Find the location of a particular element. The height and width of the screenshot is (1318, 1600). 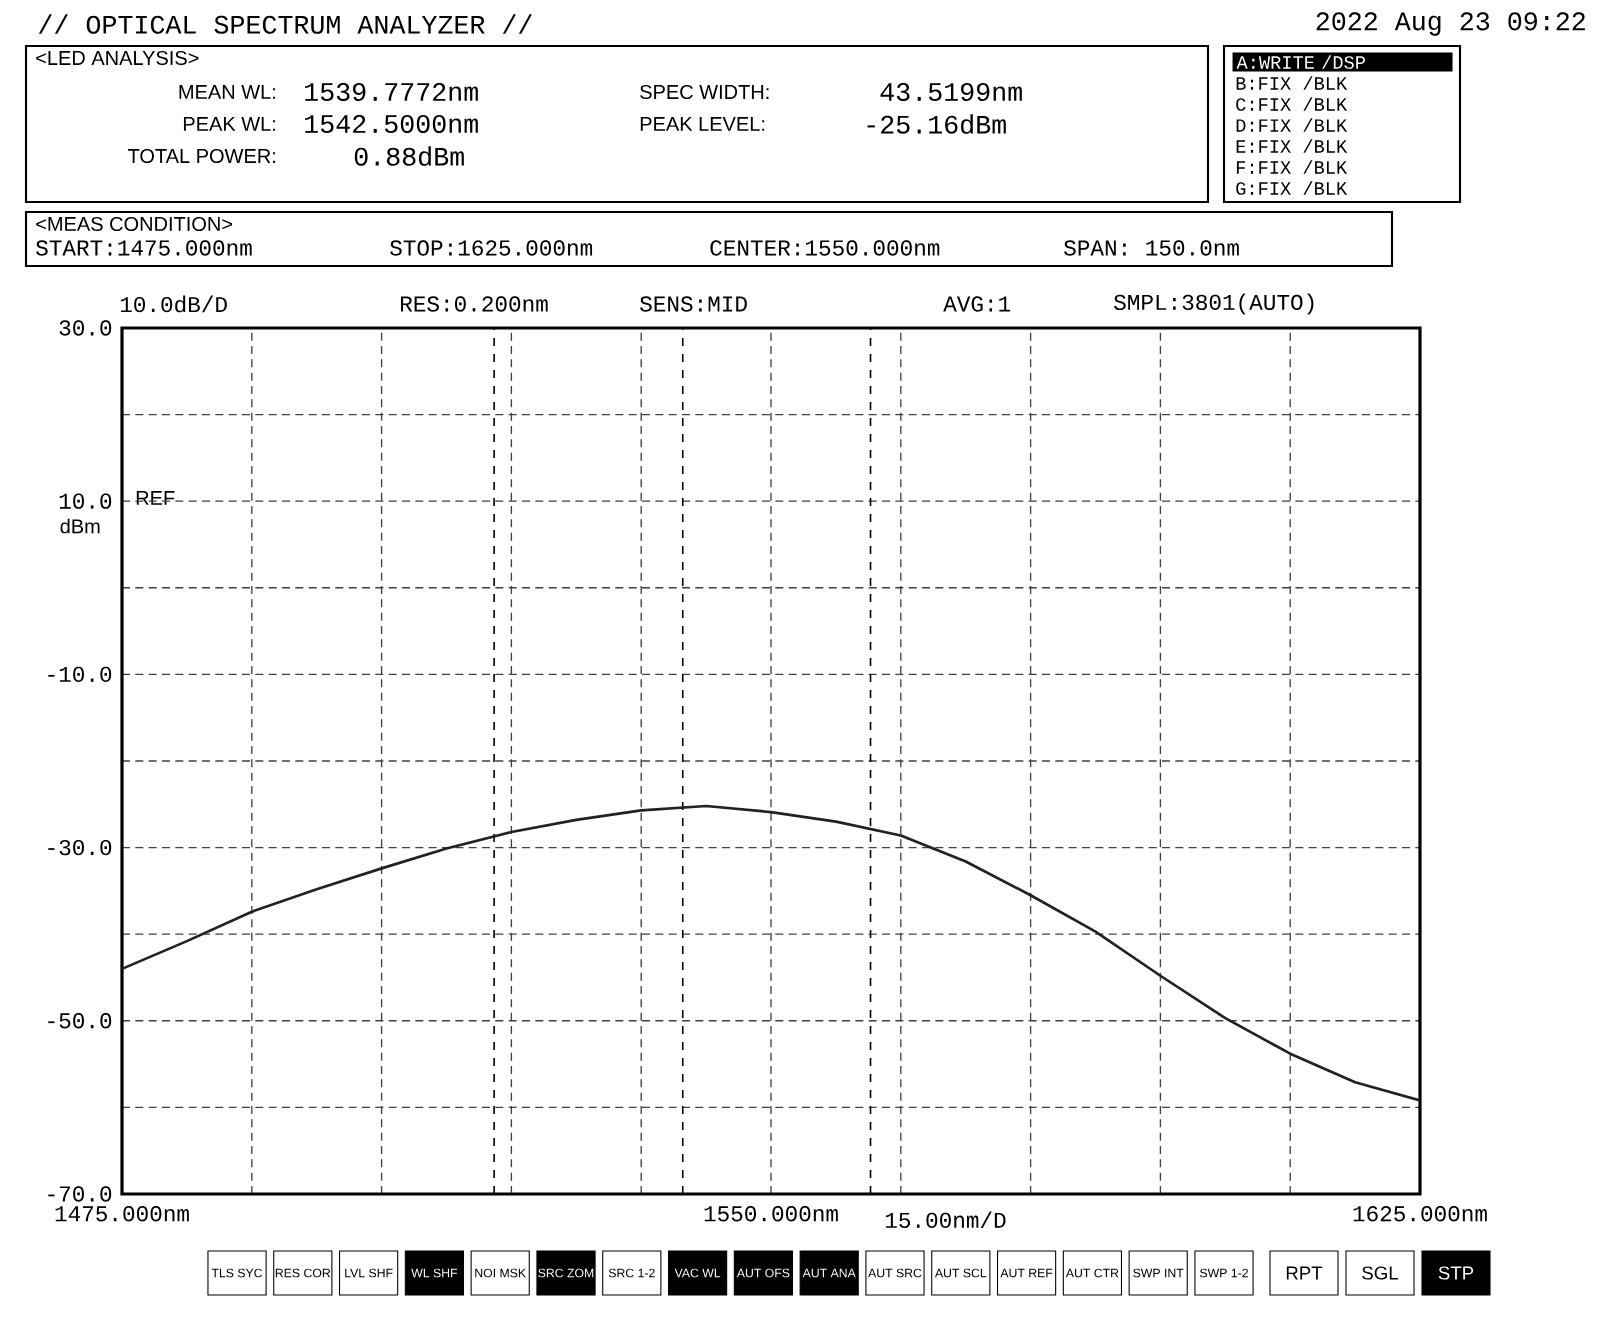

text: E:FIX /BLK is located at coordinates (1292, 146).